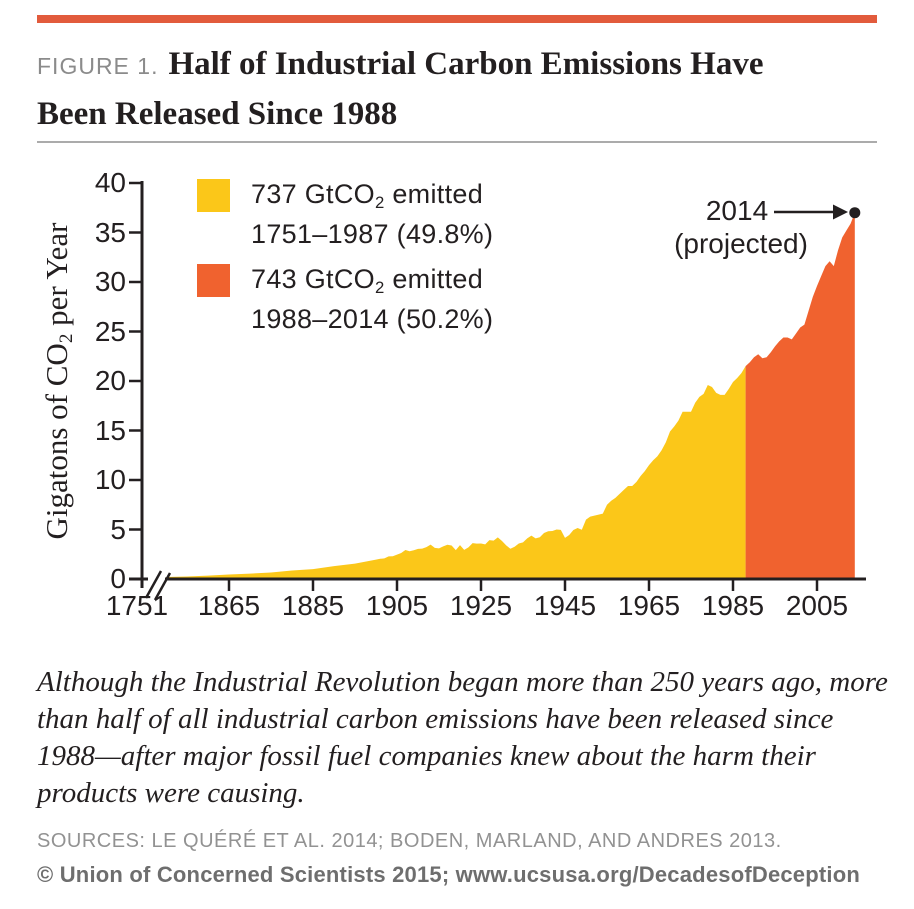 The width and height of the screenshot is (914, 909). Describe the element at coordinates (110, 479) in the screenshot. I see `y-tick-label: 10` at that location.